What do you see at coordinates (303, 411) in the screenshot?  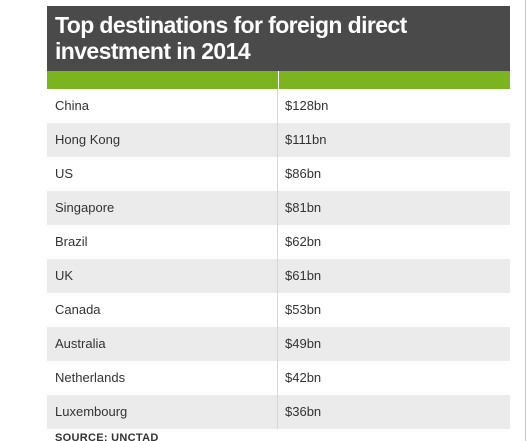 I see `fdi-value-cell: $36bn` at bounding box center [303, 411].